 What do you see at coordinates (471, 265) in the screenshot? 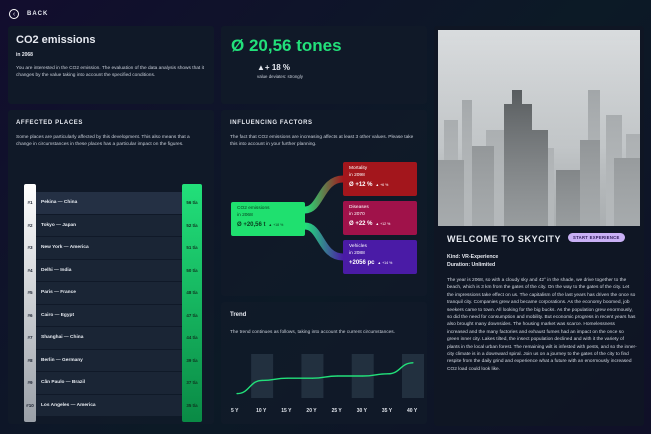
I see `experience-duration: Duration: Unlimited` at bounding box center [471, 265].